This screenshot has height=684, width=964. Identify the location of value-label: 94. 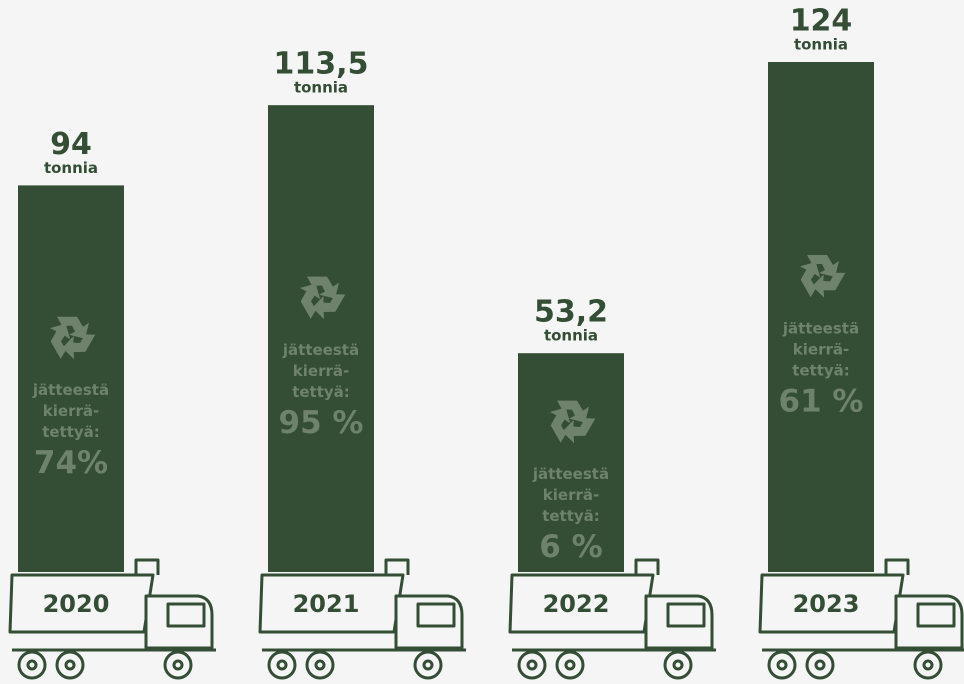
(71, 144).